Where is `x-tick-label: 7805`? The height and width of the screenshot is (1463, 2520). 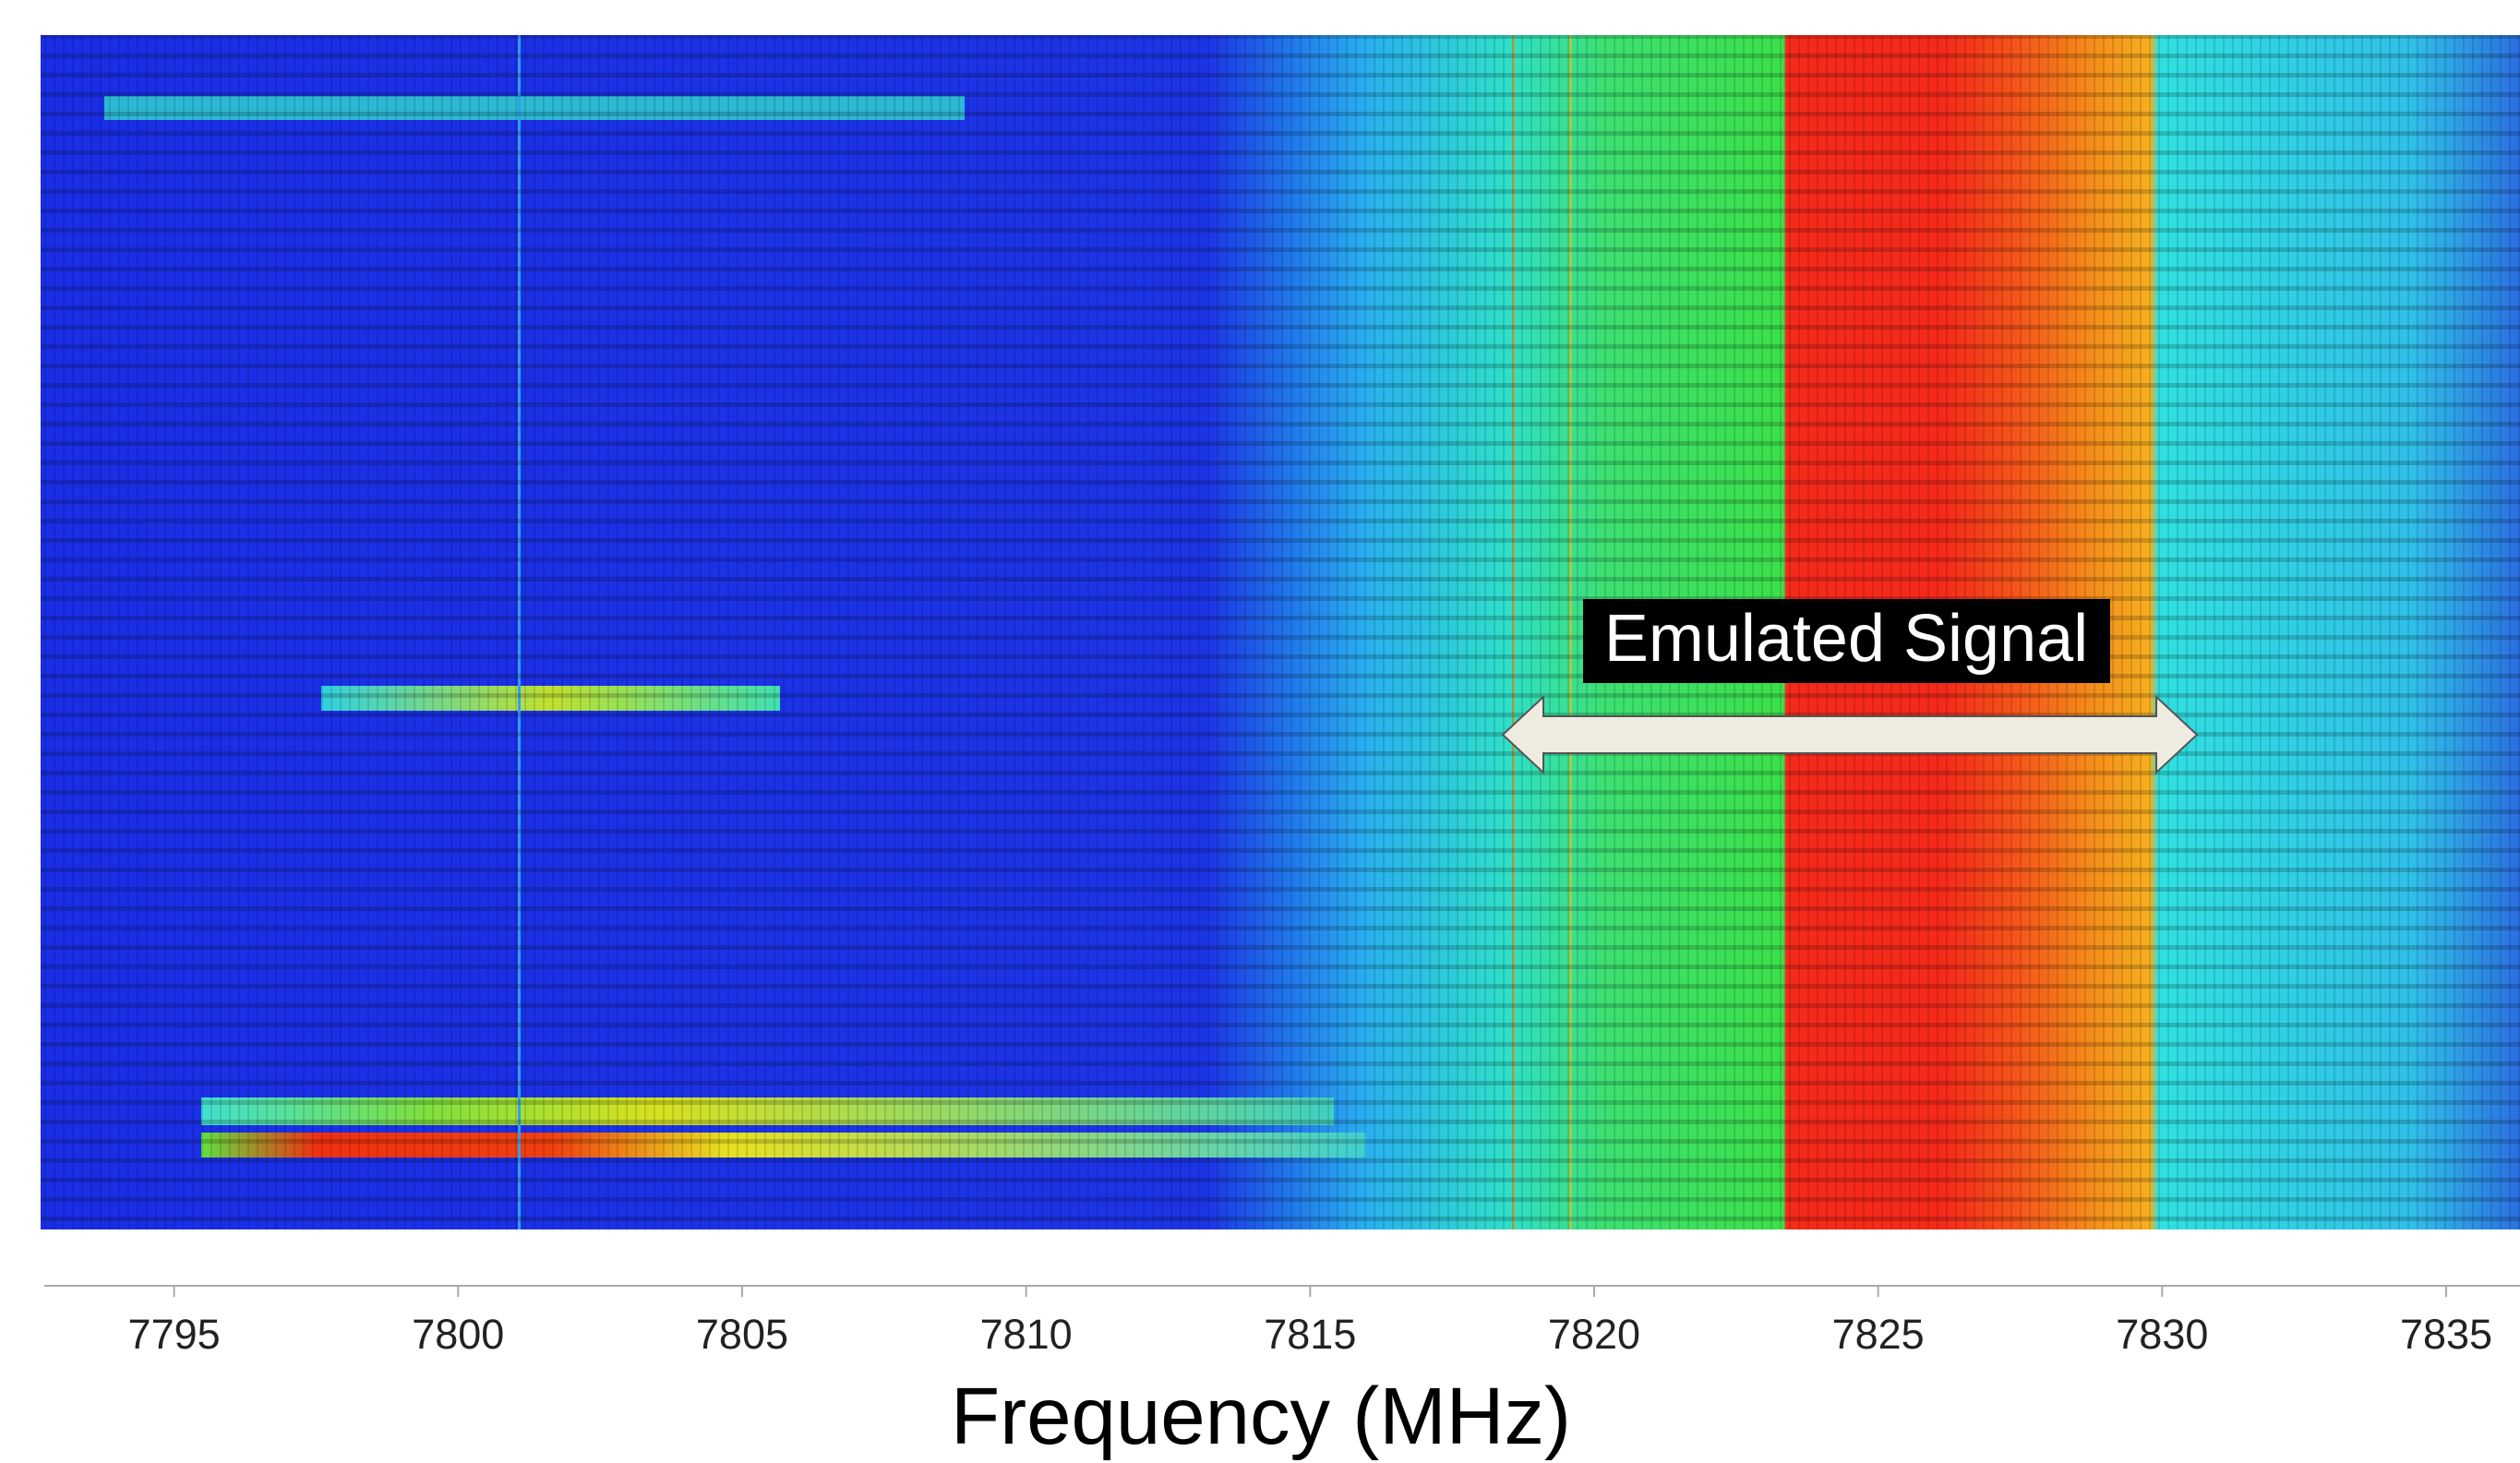
x-tick-label: 7805 is located at coordinates (742, 1334).